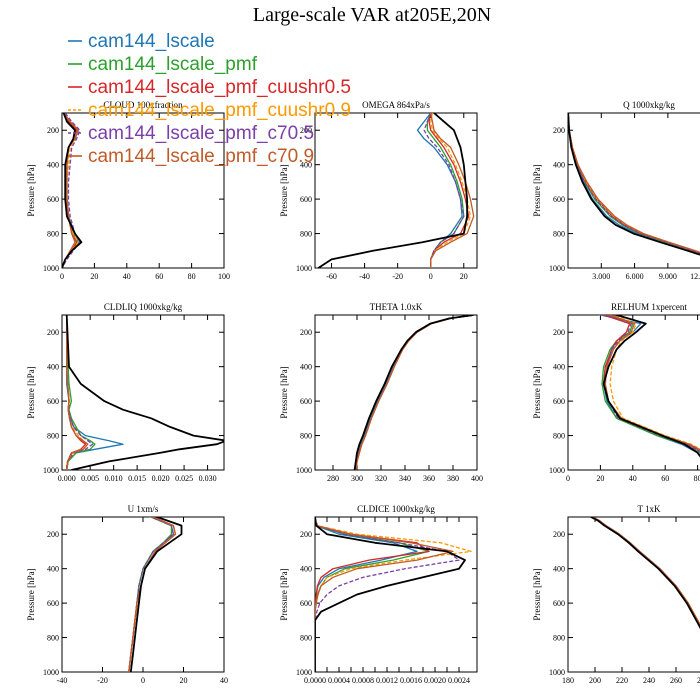  What do you see at coordinates (411, 680) in the screenshot?
I see `x-tick-label: 0.0016` at bounding box center [411, 680].